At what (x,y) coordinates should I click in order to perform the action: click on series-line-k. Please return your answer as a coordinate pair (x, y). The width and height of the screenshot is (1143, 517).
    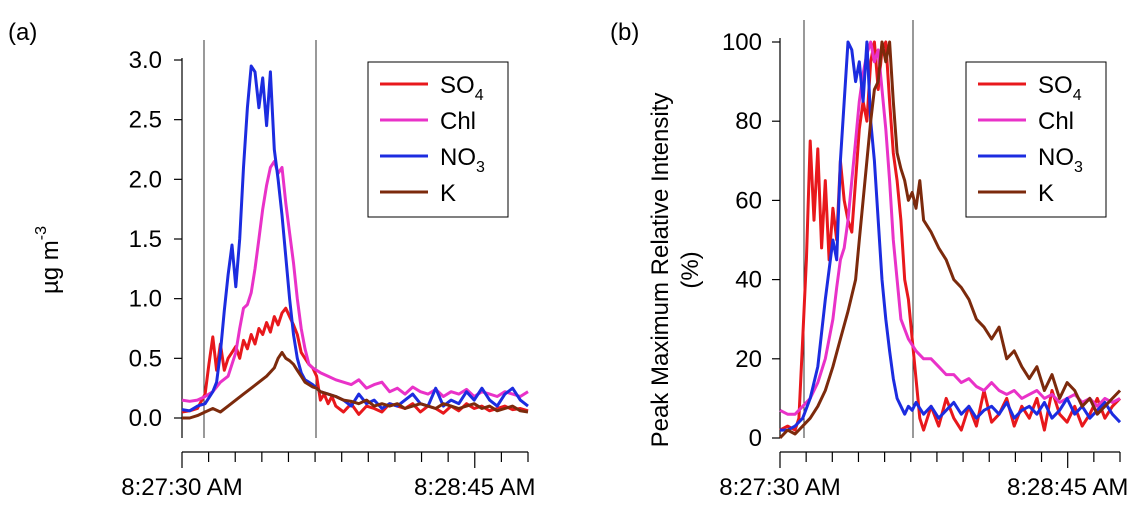
    Looking at the image, I should click on (355, 385).